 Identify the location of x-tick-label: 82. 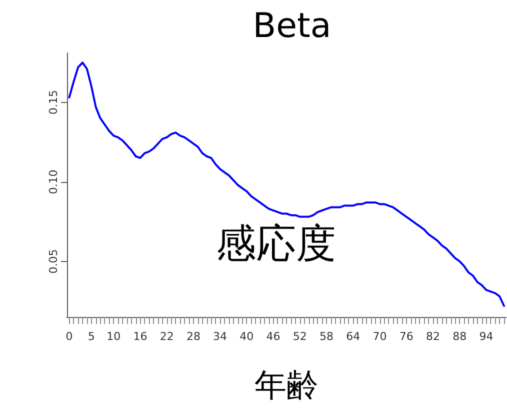
(433, 336).